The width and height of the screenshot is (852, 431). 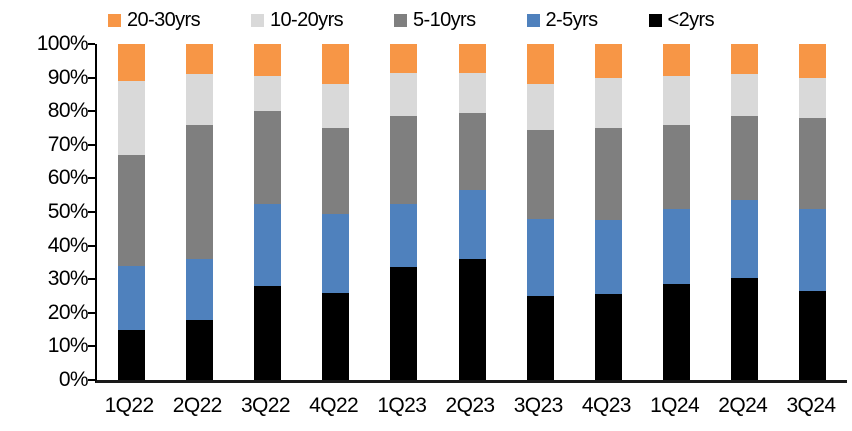 I want to click on y-tick-label: 10%, so click(x=68, y=346).